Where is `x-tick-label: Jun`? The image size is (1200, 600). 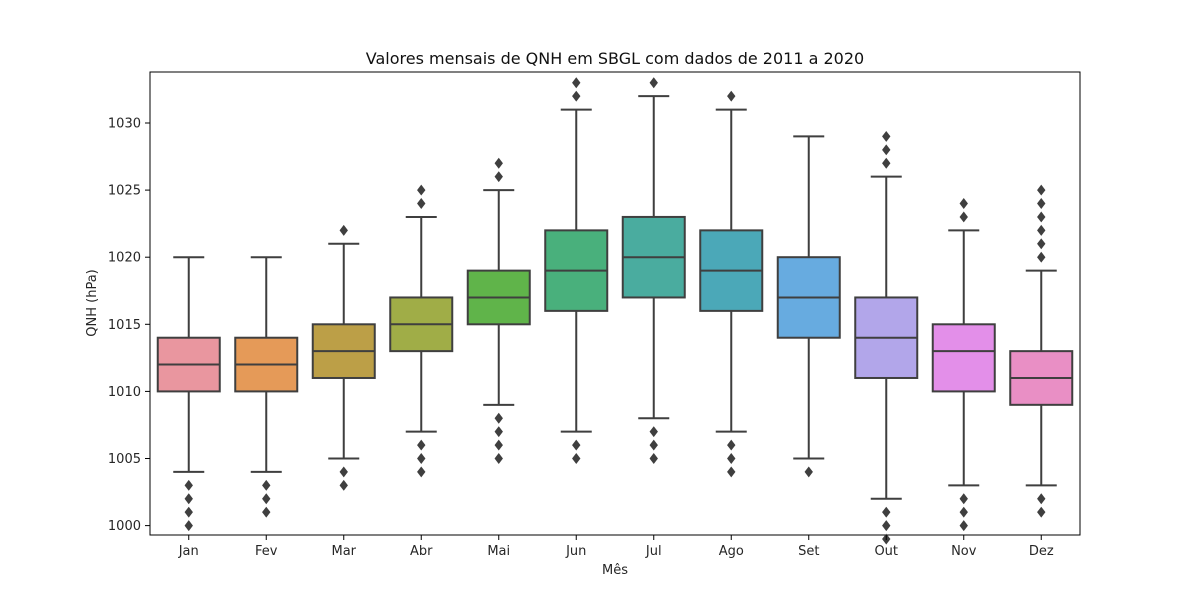
x-tick-label: Jun is located at coordinates (575, 551).